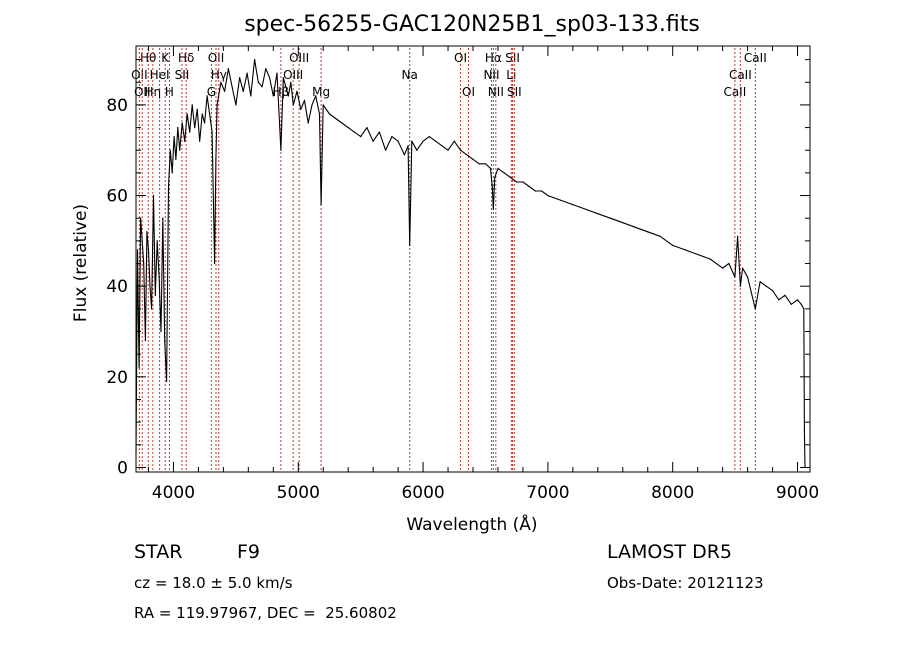  Describe the element at coordinates (672, 493) in the screenshot. I see `x-tick-label: 8000` at that location.